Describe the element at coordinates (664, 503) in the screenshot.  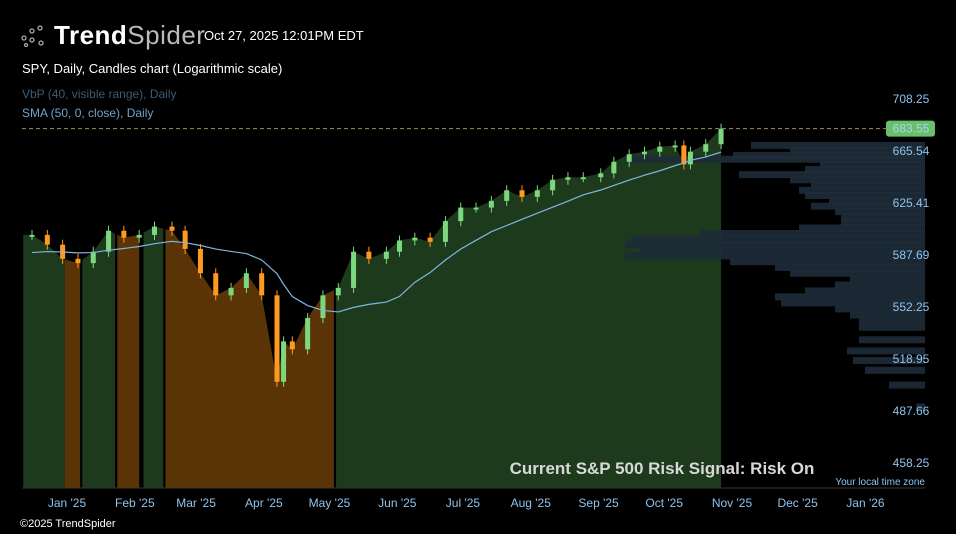
I see `x-tick-label: Oct '25` at that location.